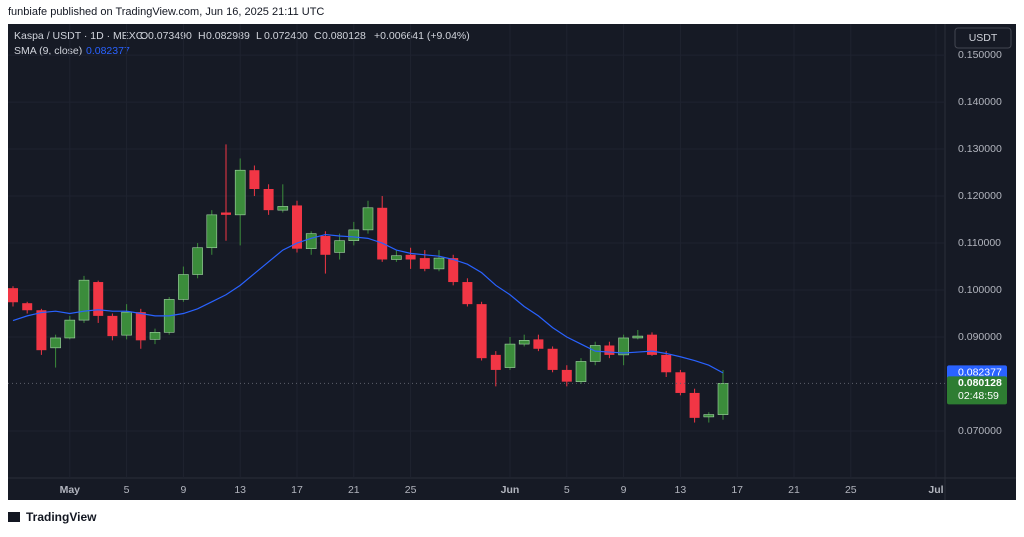 The image size is (1024, 537). What do you see at coordinates (286, 36) in the screenshot?
I see `ohlc-value: 0.072400` at bounding box center [286, 36].